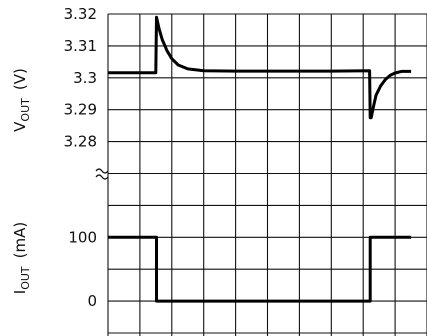  Describe the element at coordinates (82, 269) in the screenshot. I see `iout-tick-labels: 100 0` at that location.